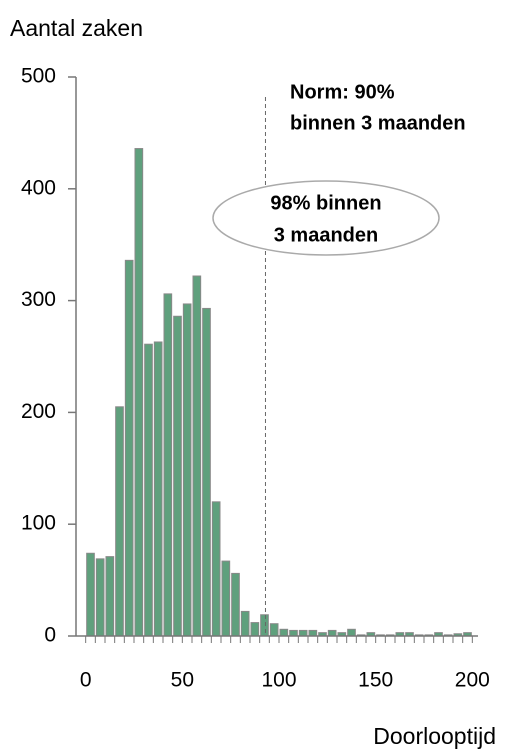 This screenshot has height=753, width=525. I want to click on x-tick-label: 100, so click(278, 680).